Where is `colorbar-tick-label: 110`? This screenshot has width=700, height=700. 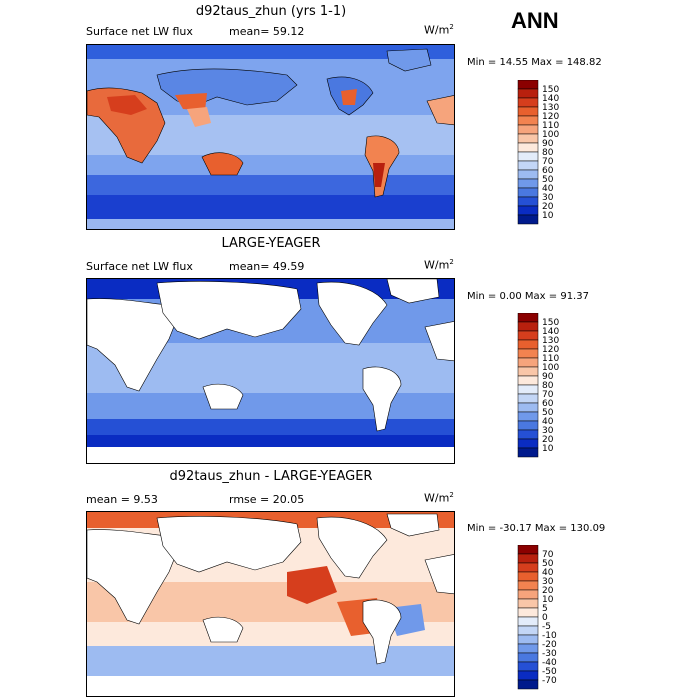 colorbar-tick-label: 110 is located at coordinates (550, 126).